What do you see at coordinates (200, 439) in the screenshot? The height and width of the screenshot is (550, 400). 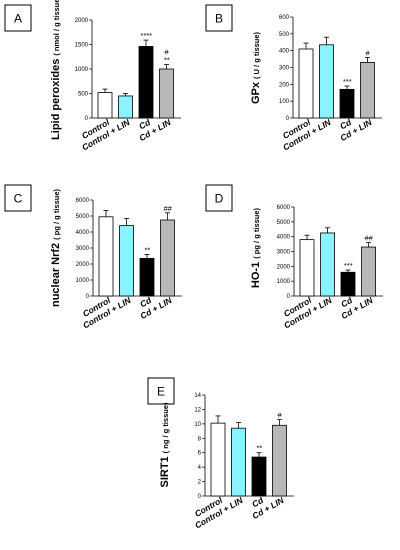 I see `y-tick-label: 8` at bounding box center [200, 439].